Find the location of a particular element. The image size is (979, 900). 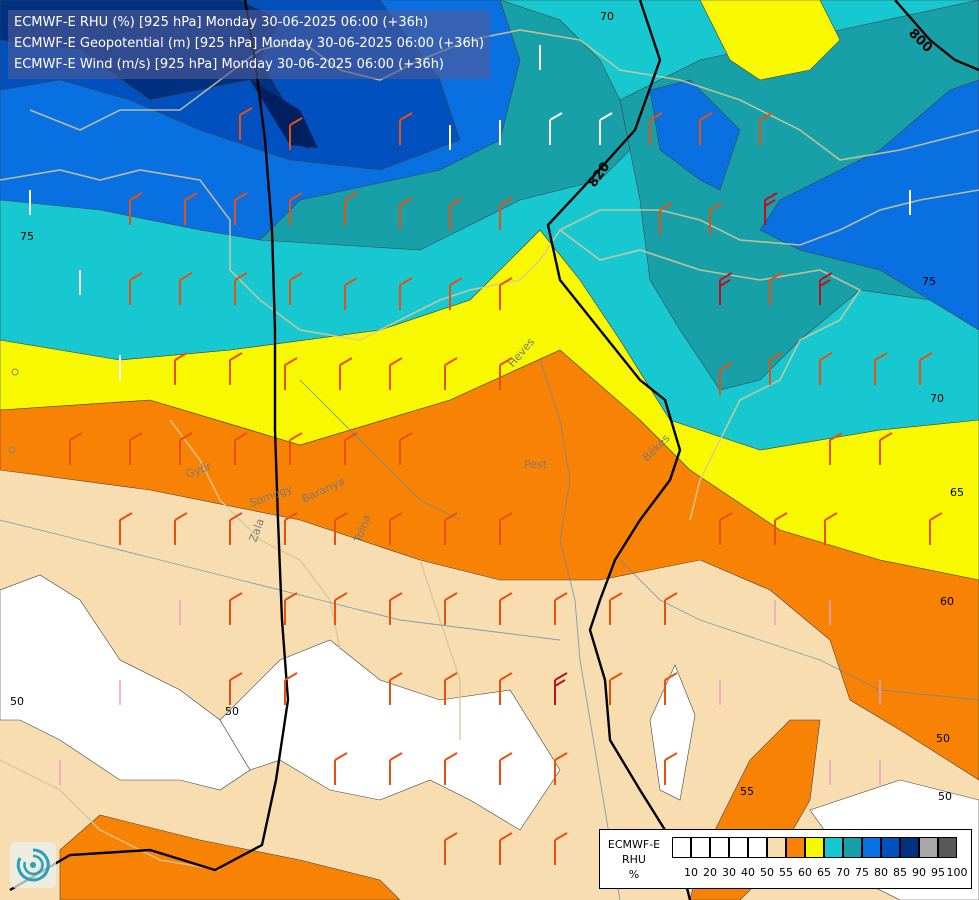

legend-variable: RHU is located at coordinates (634, 859).